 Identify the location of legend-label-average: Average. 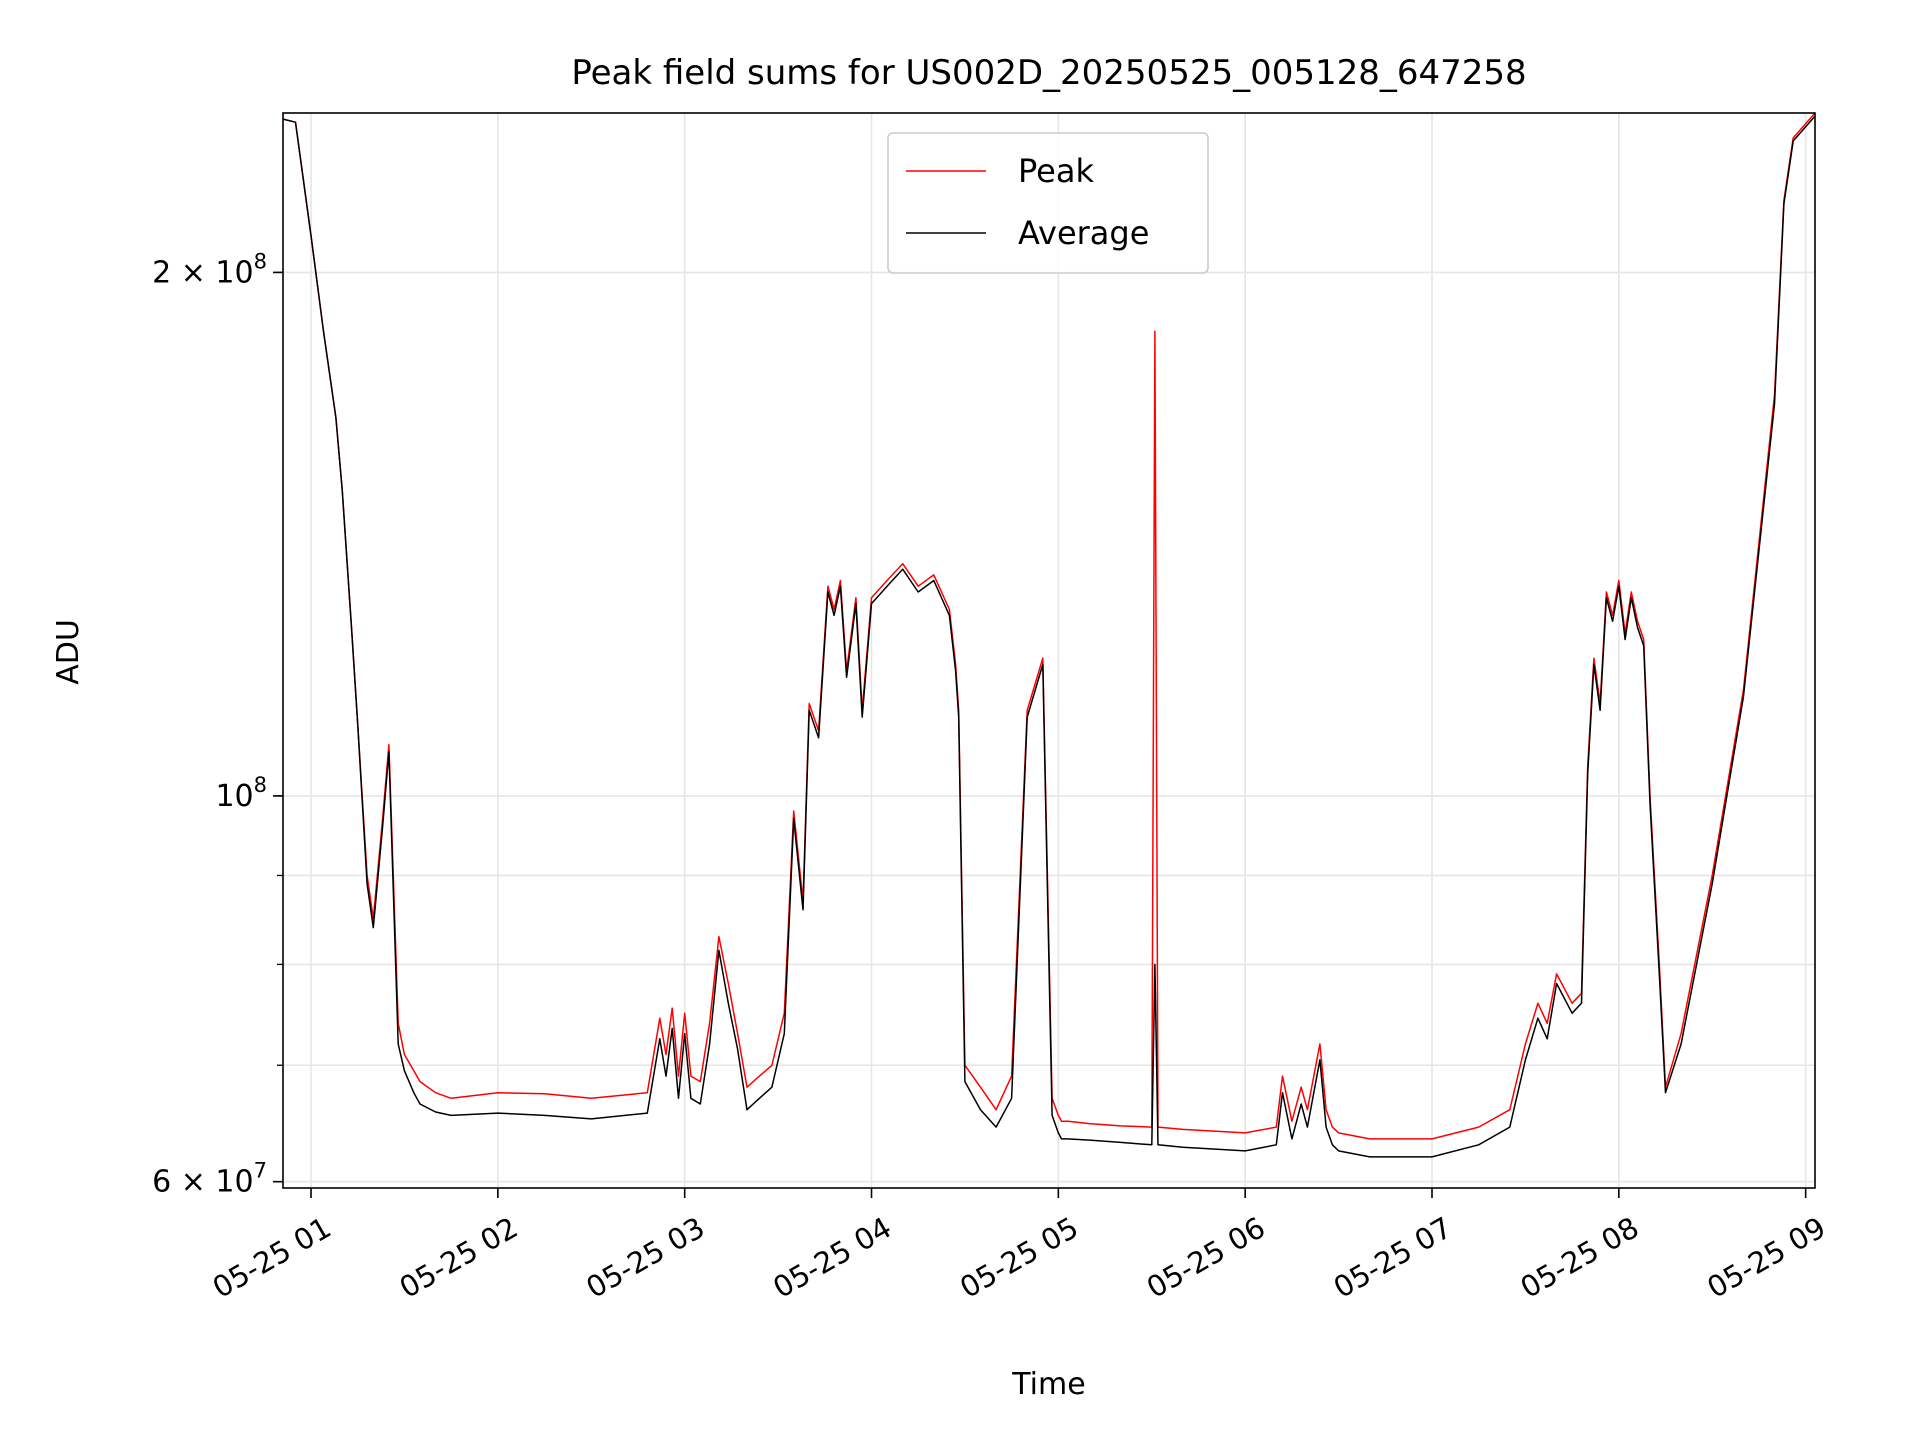
(1083, 233).